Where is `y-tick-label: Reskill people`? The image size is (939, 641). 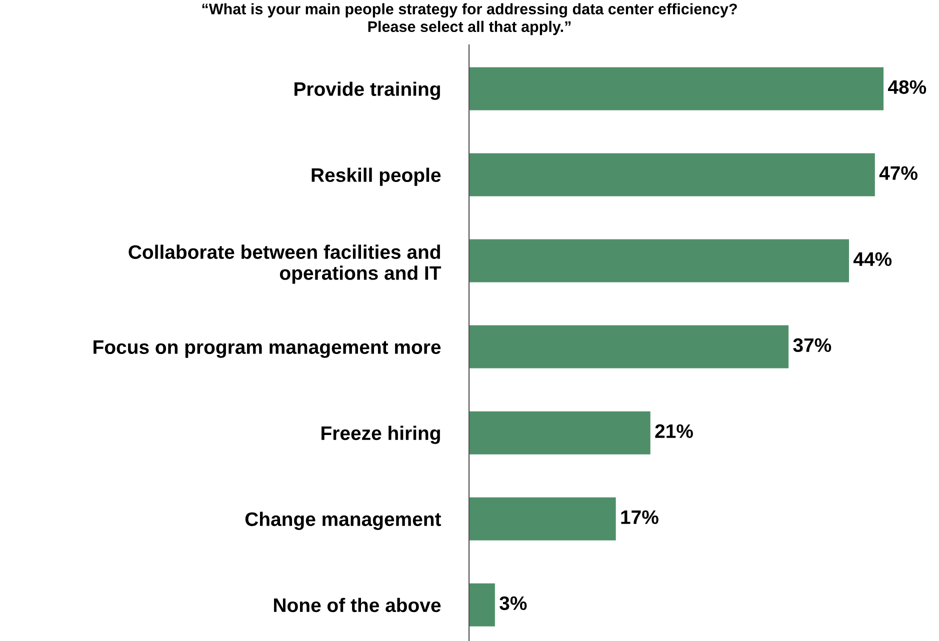 y-tick-label: Reskill people is located at coordinates (376, 177).